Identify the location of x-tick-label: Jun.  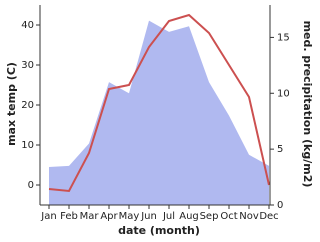
(148, 216).